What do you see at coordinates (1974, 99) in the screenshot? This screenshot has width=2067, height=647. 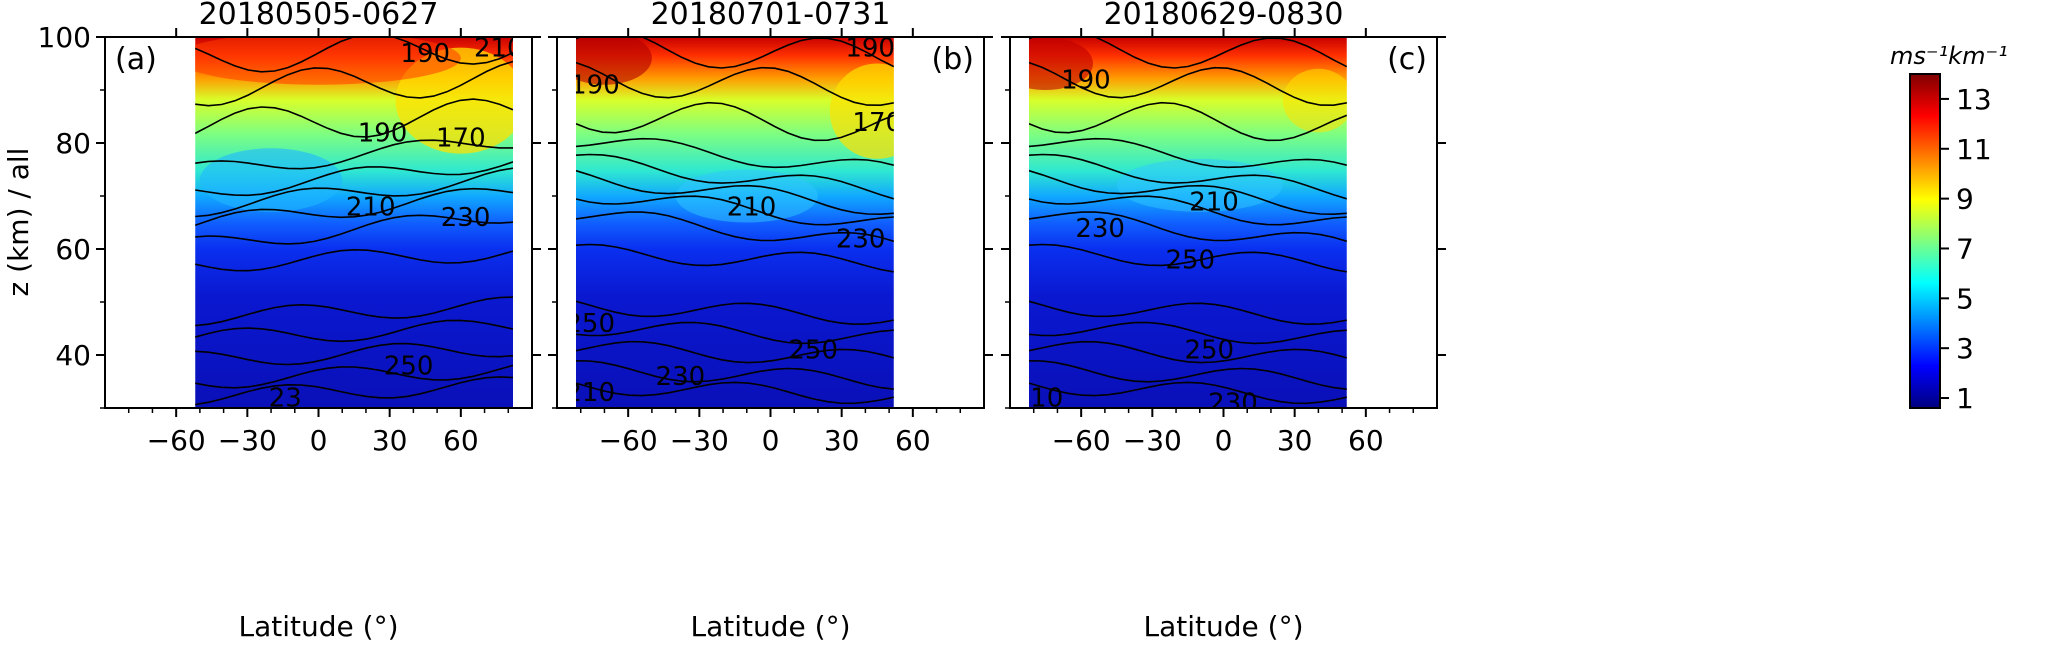 I see `colorbar-tick-label: 13` at bounding box center [1974, 99].